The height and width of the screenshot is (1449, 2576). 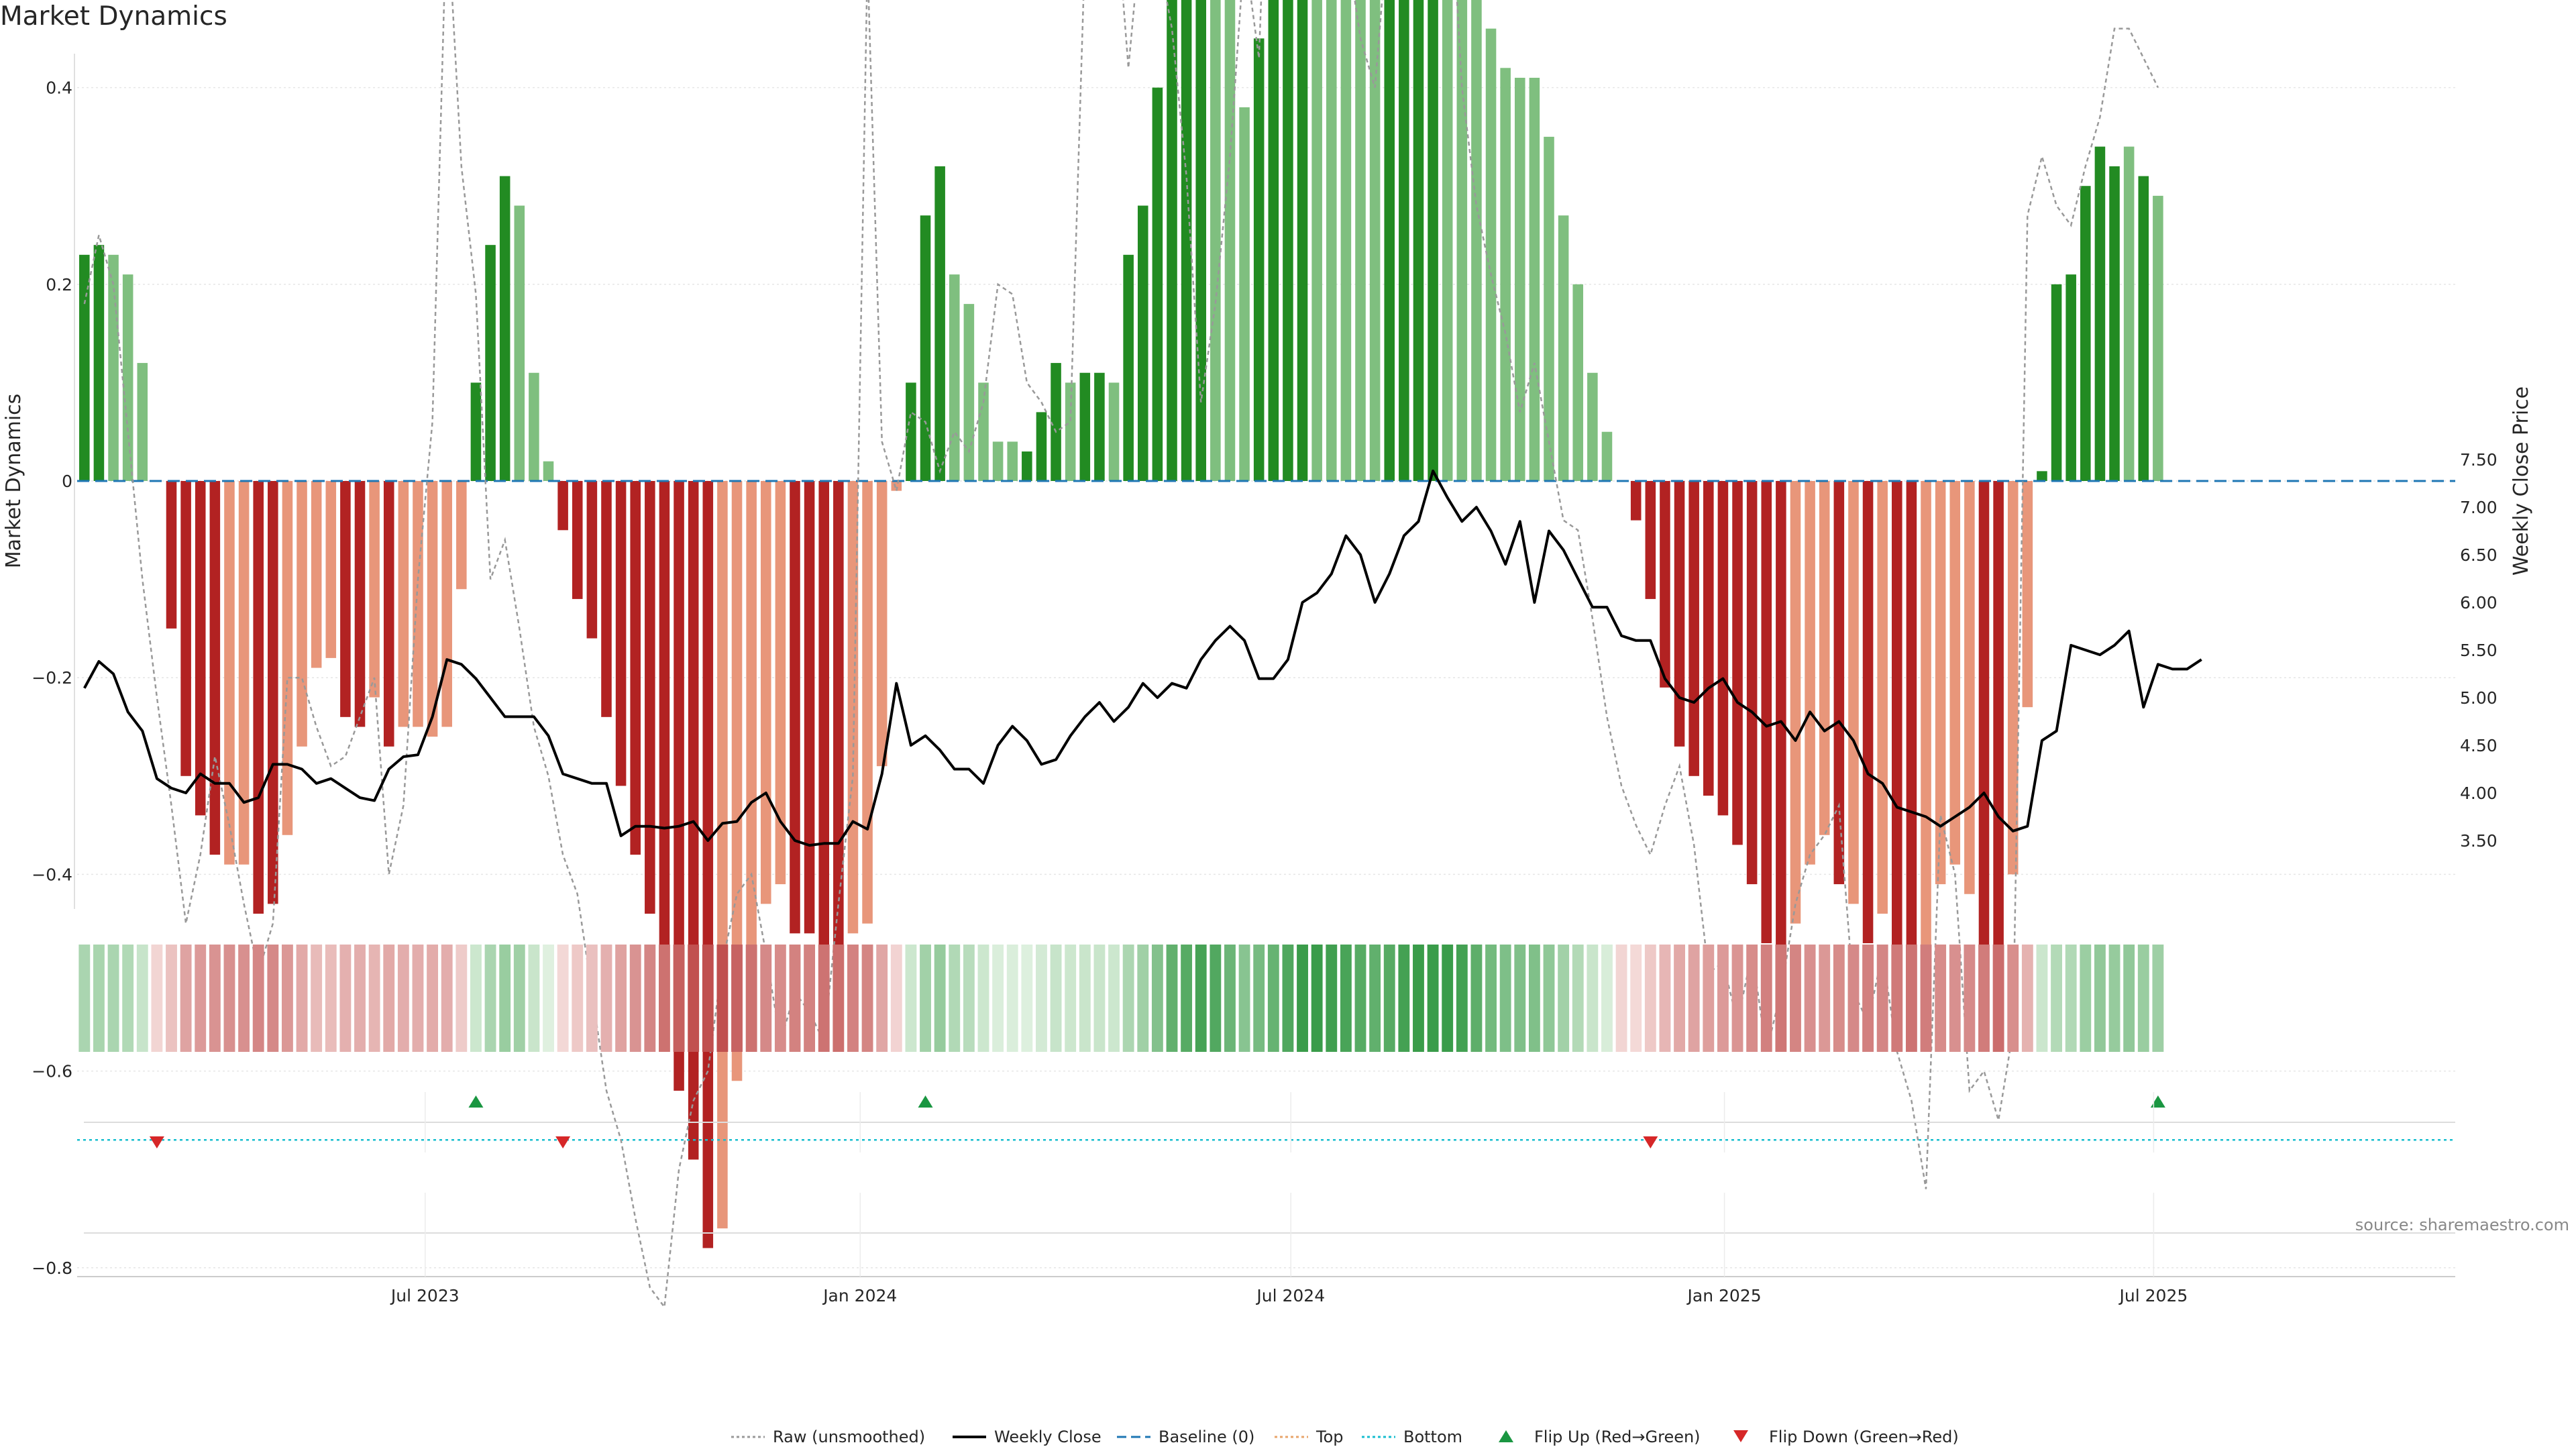 I want to click on flip-down-marker, so click(x=1650, y=1142).